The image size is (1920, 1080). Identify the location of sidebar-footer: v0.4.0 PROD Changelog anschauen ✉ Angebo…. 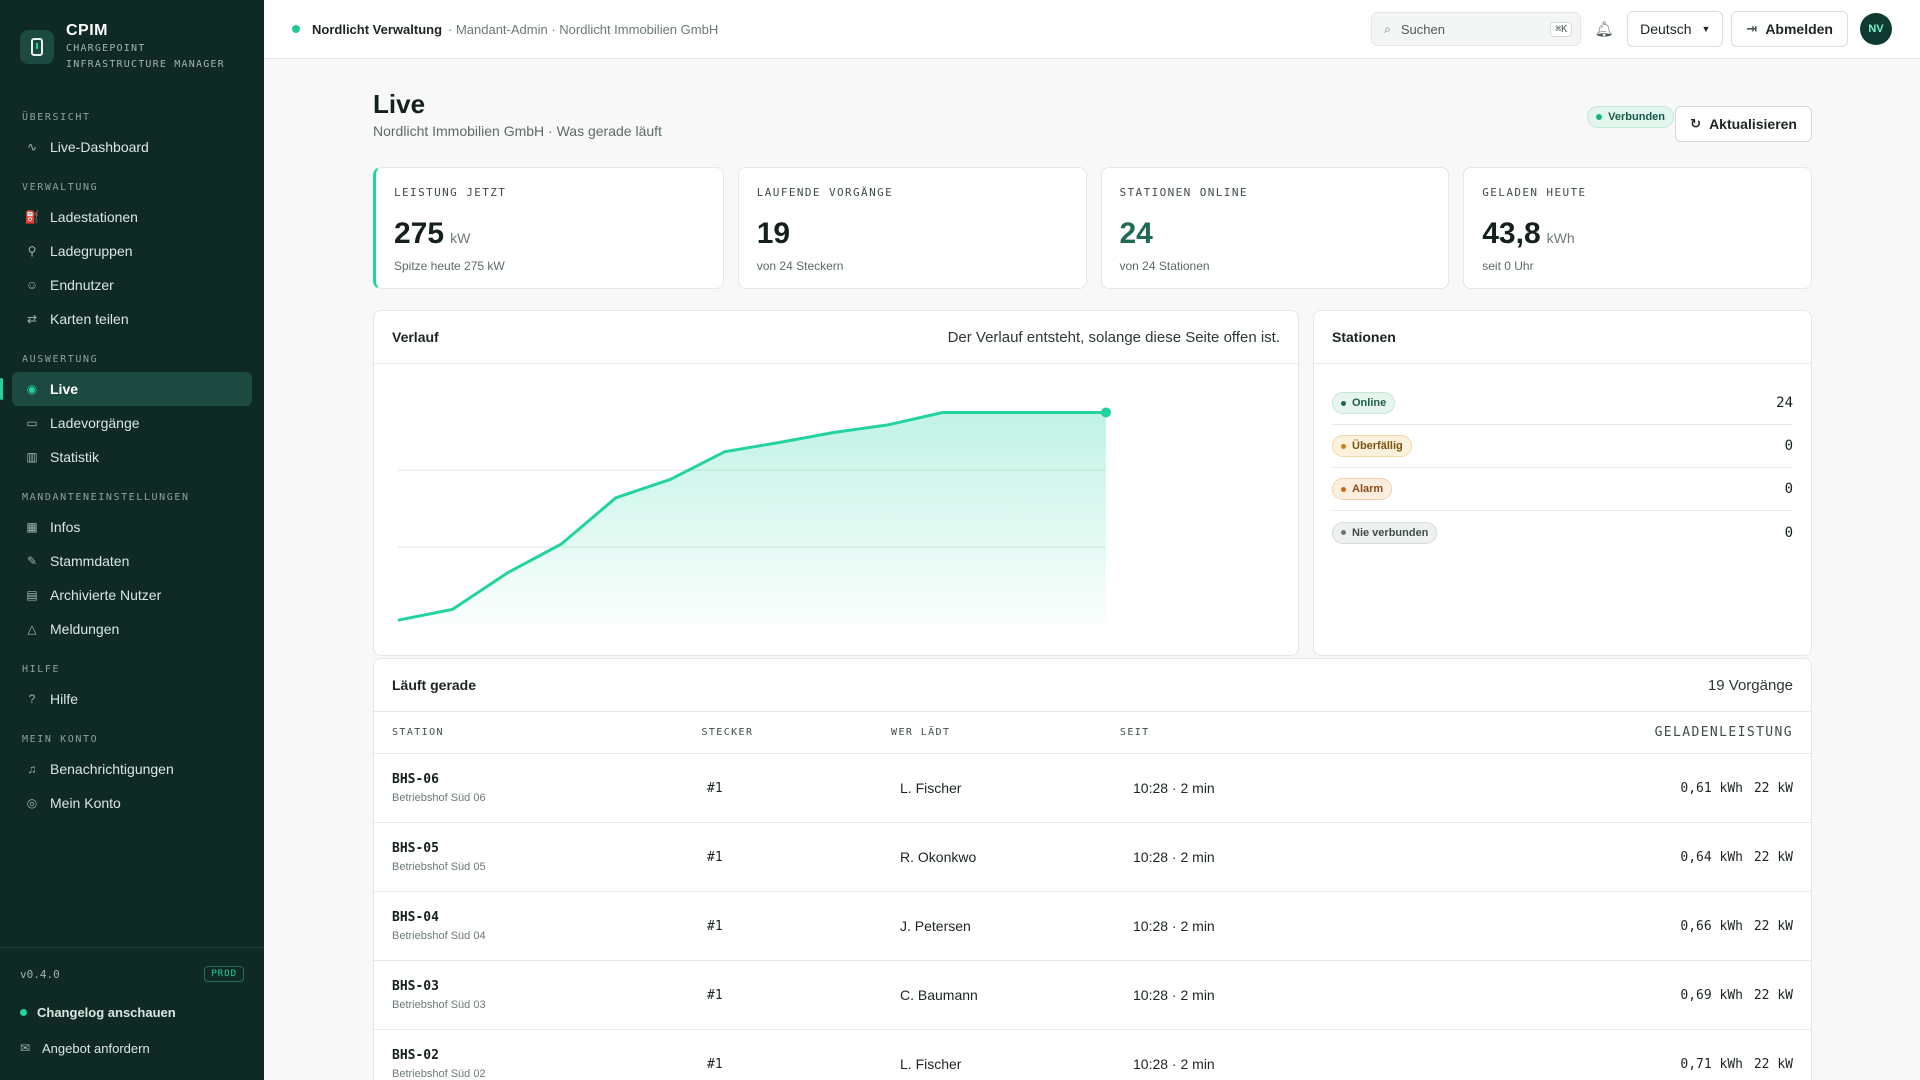
(132, 1013).